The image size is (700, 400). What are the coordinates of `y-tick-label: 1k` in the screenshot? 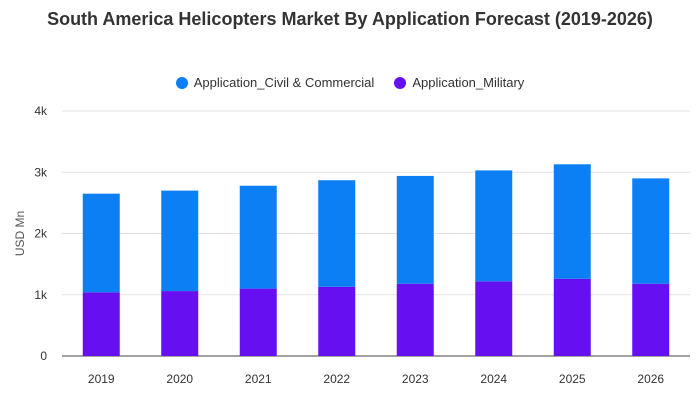 It's located at (41, 295).